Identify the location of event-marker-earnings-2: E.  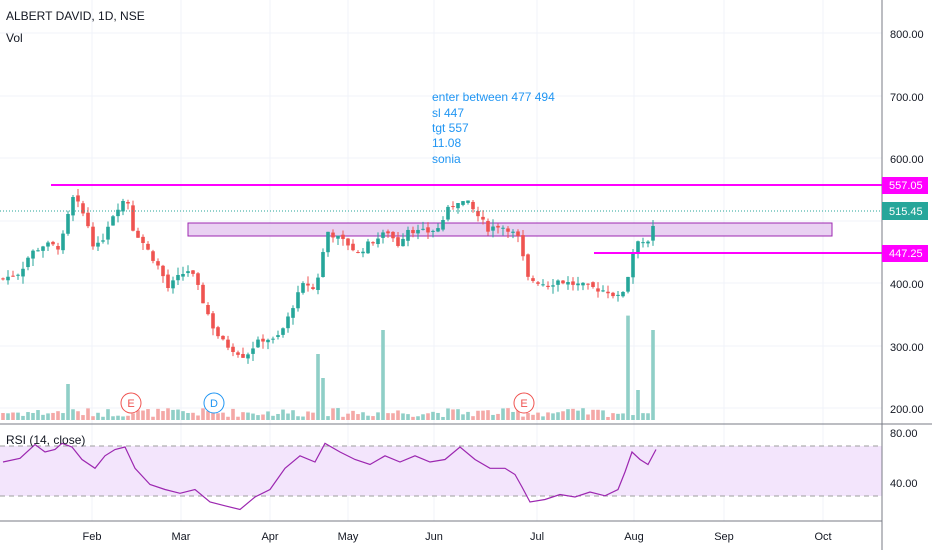
(524, 403).